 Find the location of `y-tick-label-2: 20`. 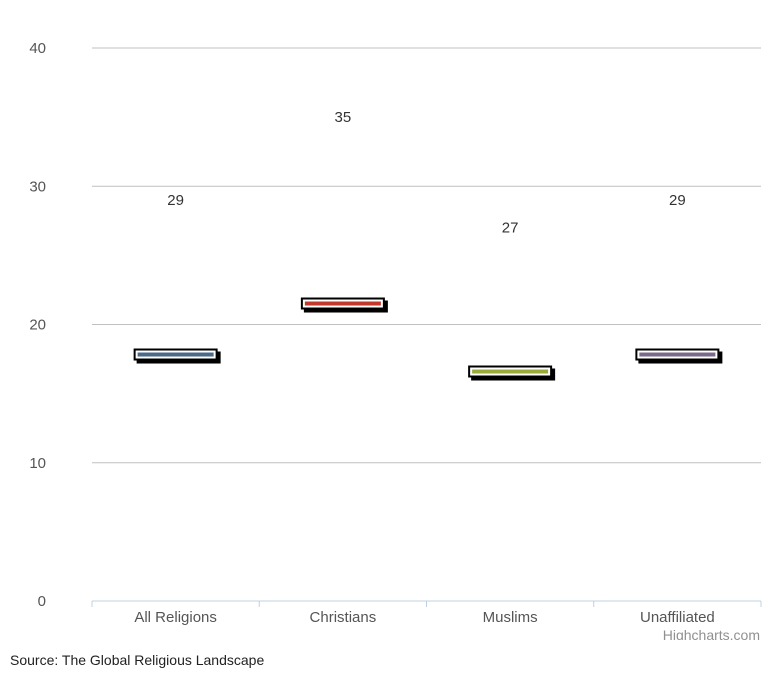

y-tick-label-2: 20 is located at coordinates (37, 325).